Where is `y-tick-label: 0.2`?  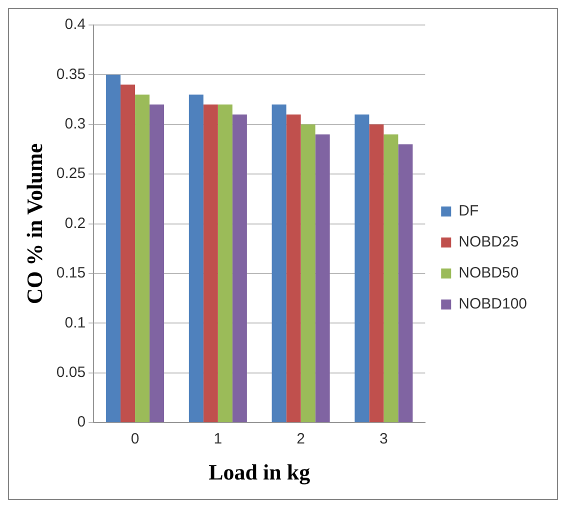 y-tick-label: 0.2 is located at coordinates (75, 223).